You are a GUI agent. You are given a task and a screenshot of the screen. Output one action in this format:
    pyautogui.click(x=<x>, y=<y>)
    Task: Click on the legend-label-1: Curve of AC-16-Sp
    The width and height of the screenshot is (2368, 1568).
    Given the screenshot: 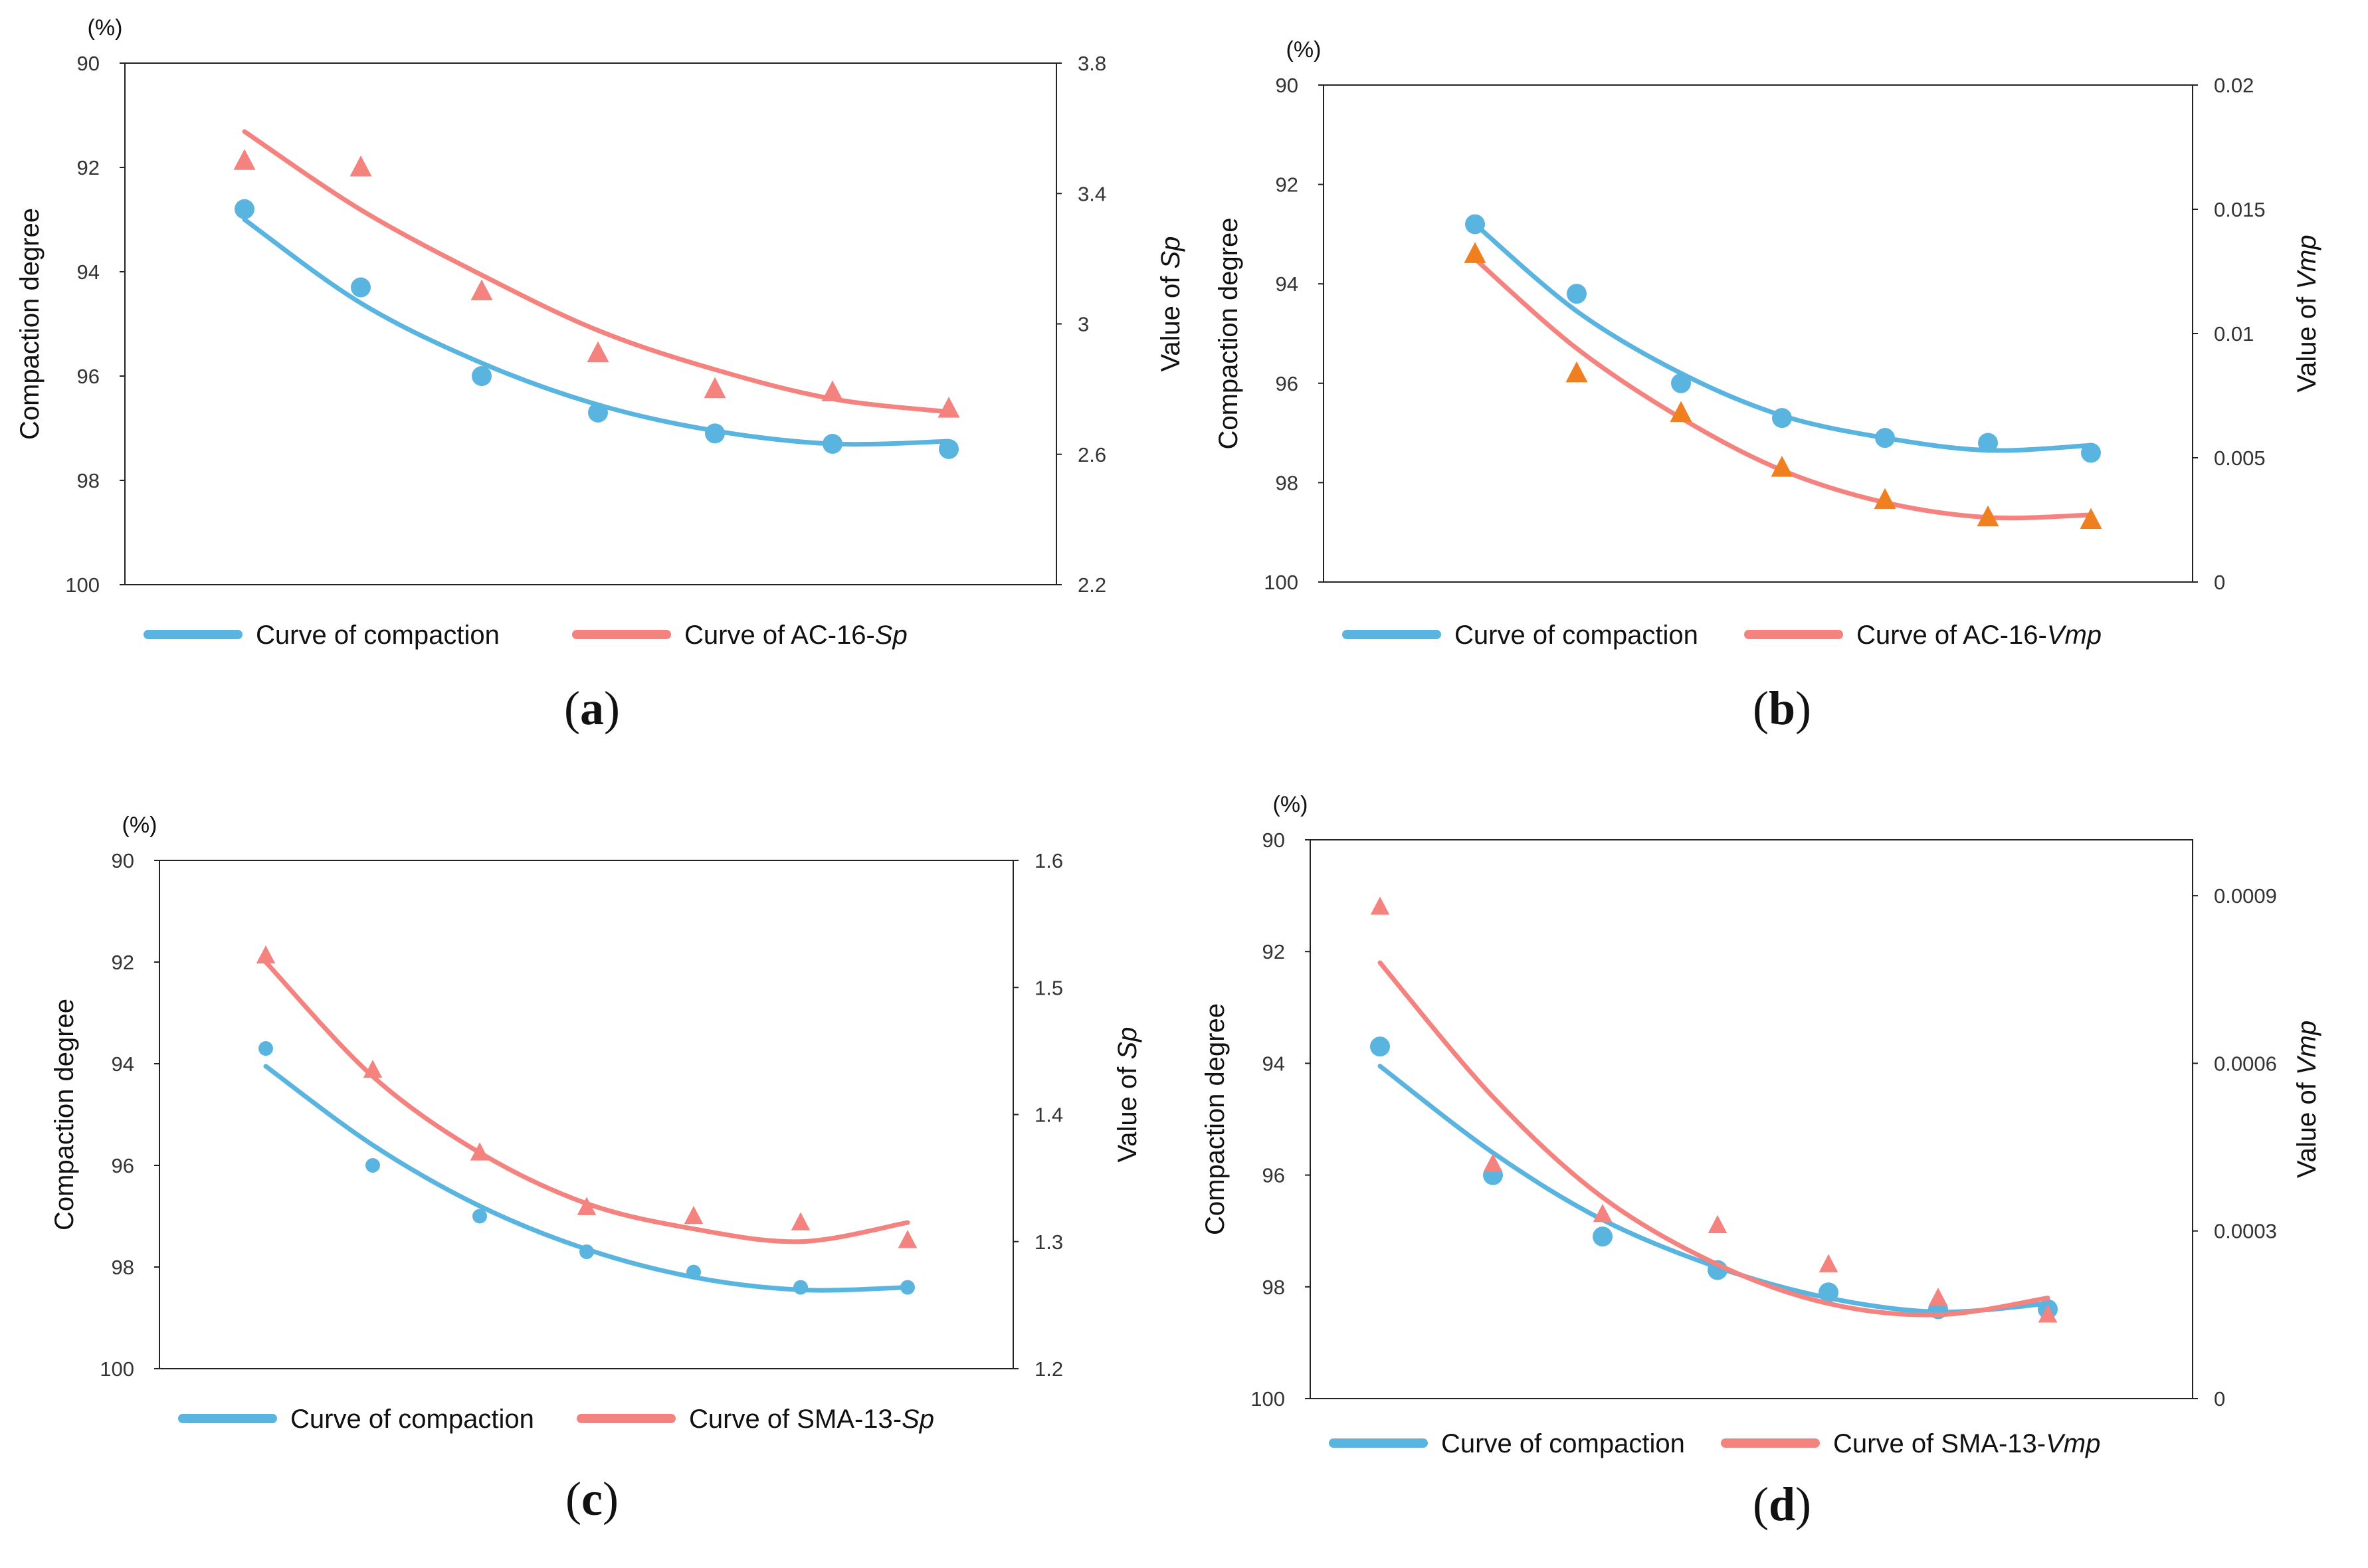 What is the action you would take?
    pyautogui.click(x=796, y=635)
    